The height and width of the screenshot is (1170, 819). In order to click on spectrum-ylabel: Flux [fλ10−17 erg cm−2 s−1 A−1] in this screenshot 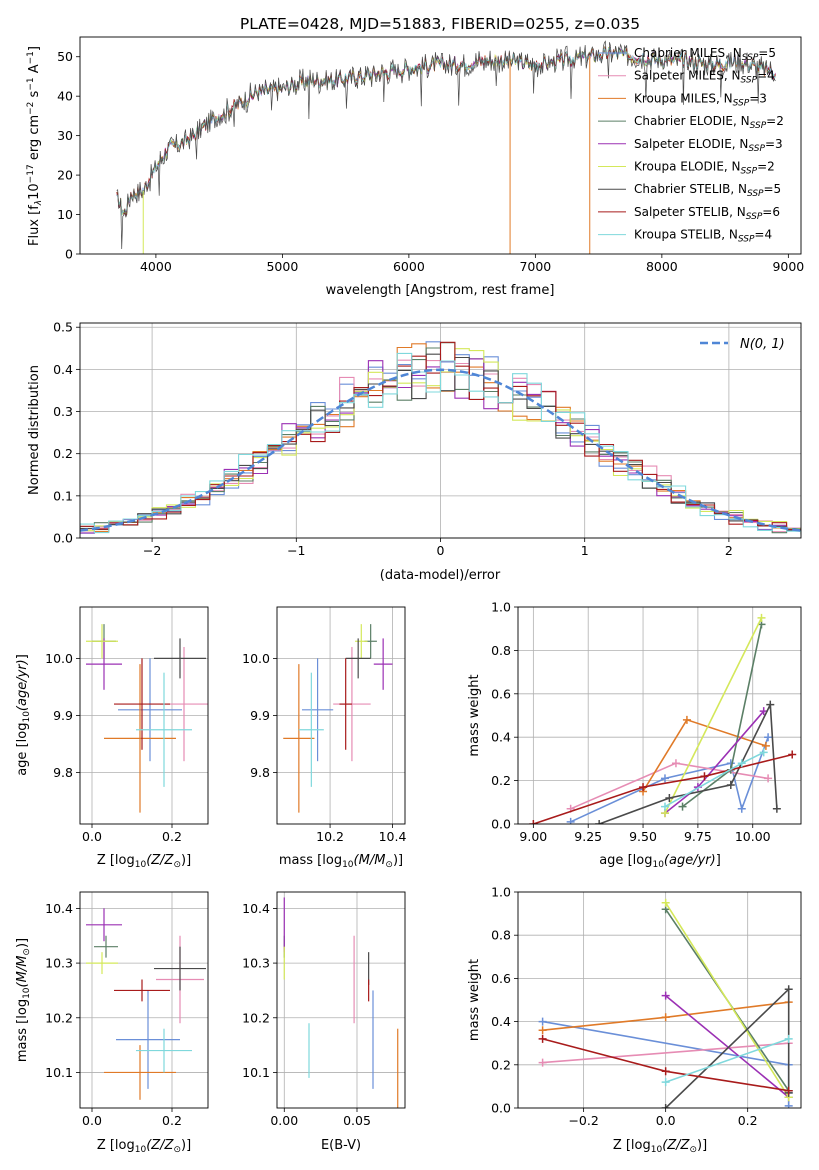, I will do `click(35, 146)`.